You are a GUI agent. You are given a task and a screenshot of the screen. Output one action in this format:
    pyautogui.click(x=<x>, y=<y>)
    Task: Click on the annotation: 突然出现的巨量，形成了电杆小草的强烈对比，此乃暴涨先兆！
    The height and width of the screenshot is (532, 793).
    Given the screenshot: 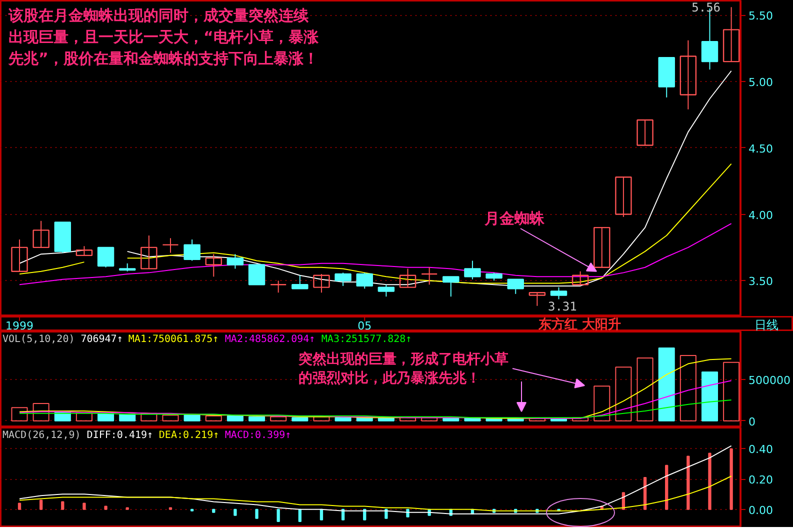 What is the action you would take?
    pyautogui.click(x=403, y=368)
    